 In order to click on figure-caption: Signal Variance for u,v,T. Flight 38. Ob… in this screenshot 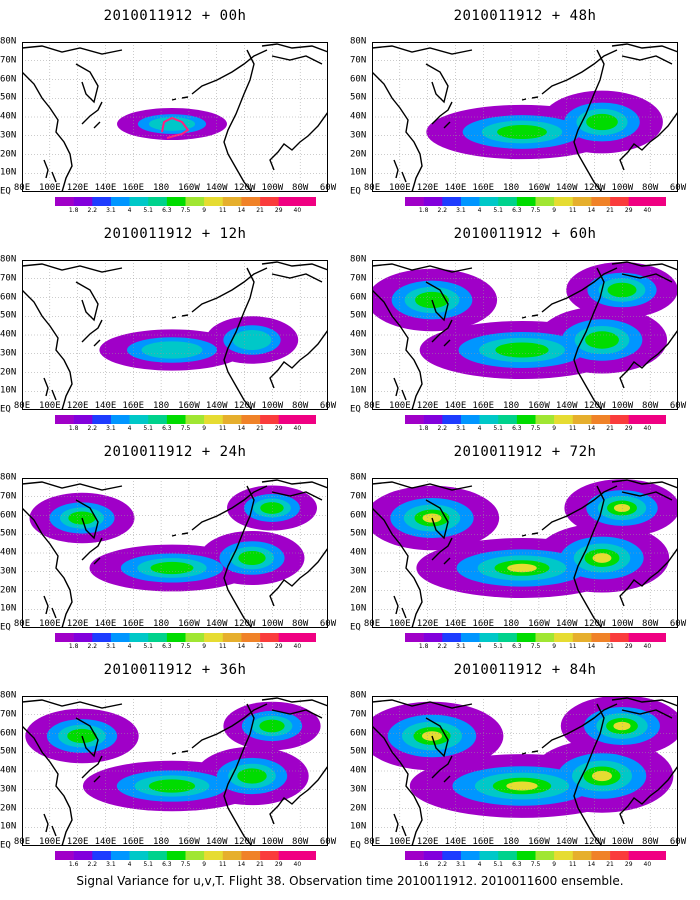, I will do `click(350, 881)`.